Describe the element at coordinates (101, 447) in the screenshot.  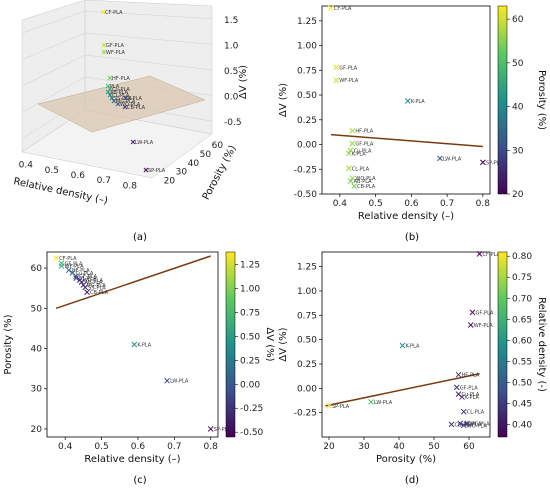
I see `c-xtick-label: 0.5` at that location.